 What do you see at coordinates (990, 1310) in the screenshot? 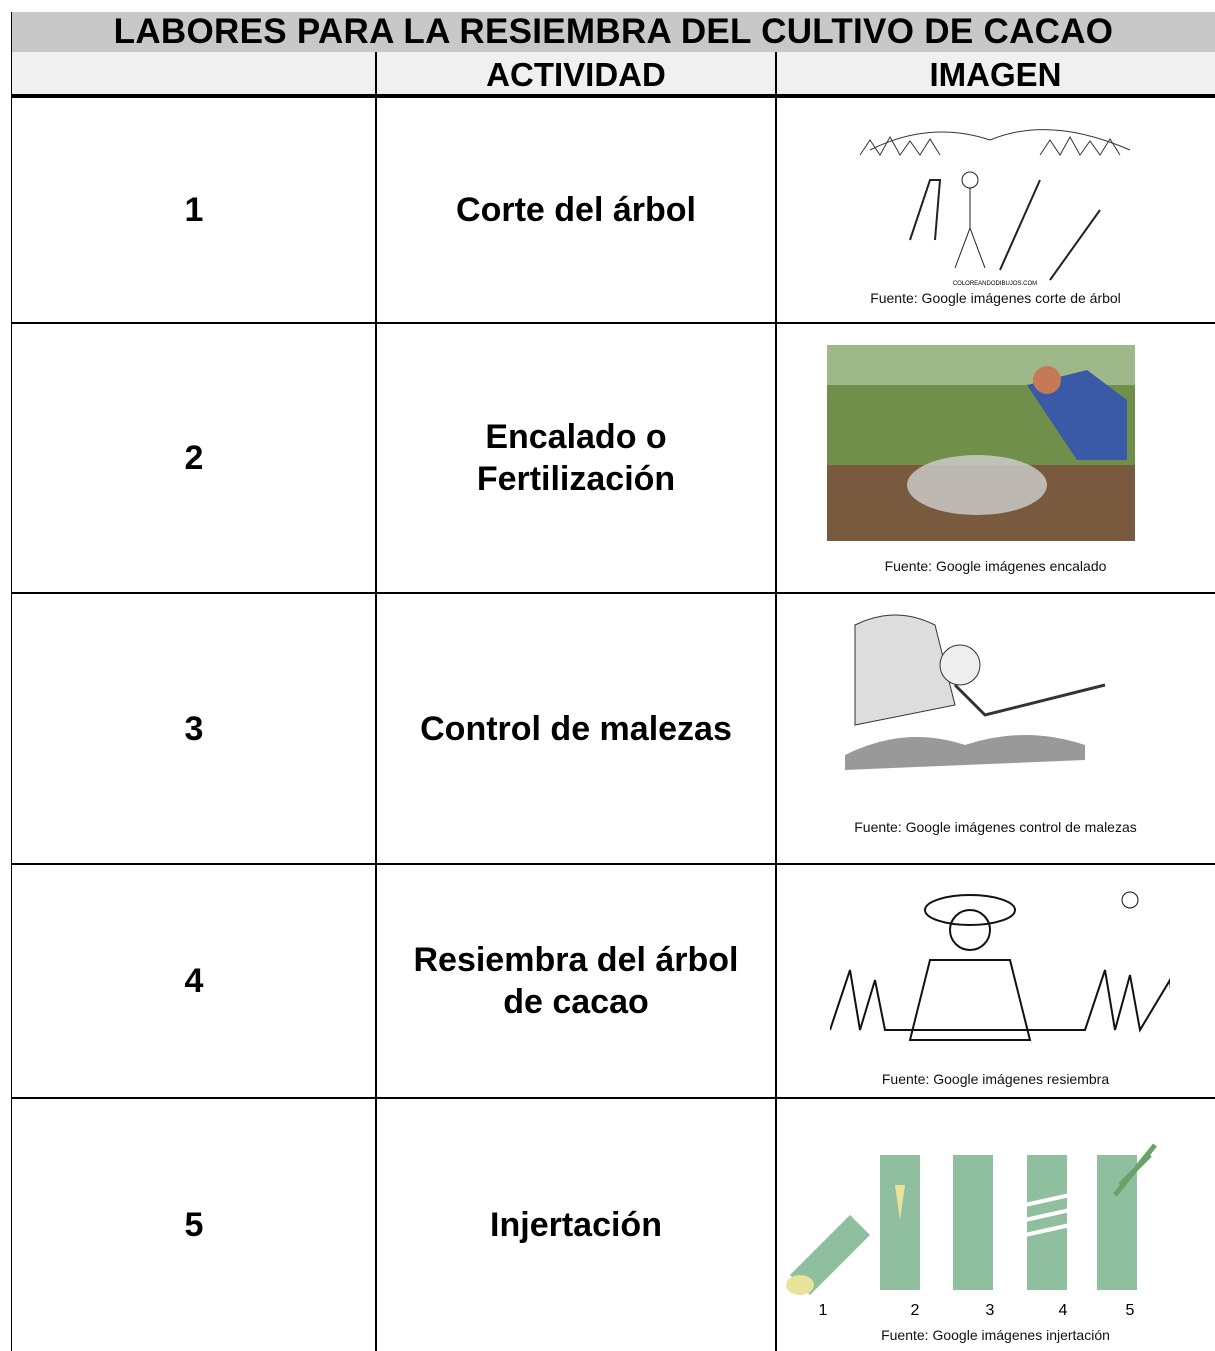
I see `step-label: 3` at bounding box center [990, 1310].